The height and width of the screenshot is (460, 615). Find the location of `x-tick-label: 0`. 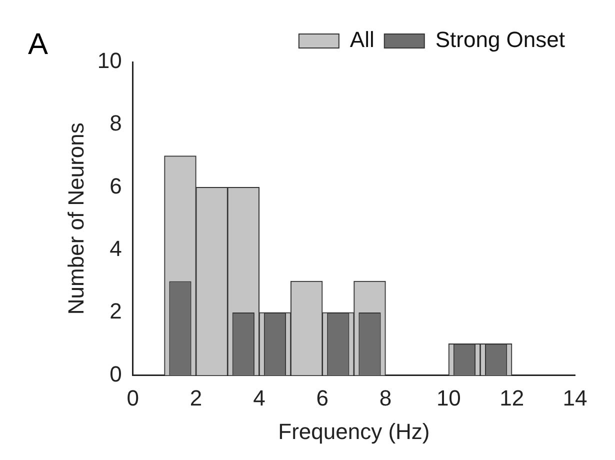

x-tick-label: 0 is located at coordinates (132, 397).